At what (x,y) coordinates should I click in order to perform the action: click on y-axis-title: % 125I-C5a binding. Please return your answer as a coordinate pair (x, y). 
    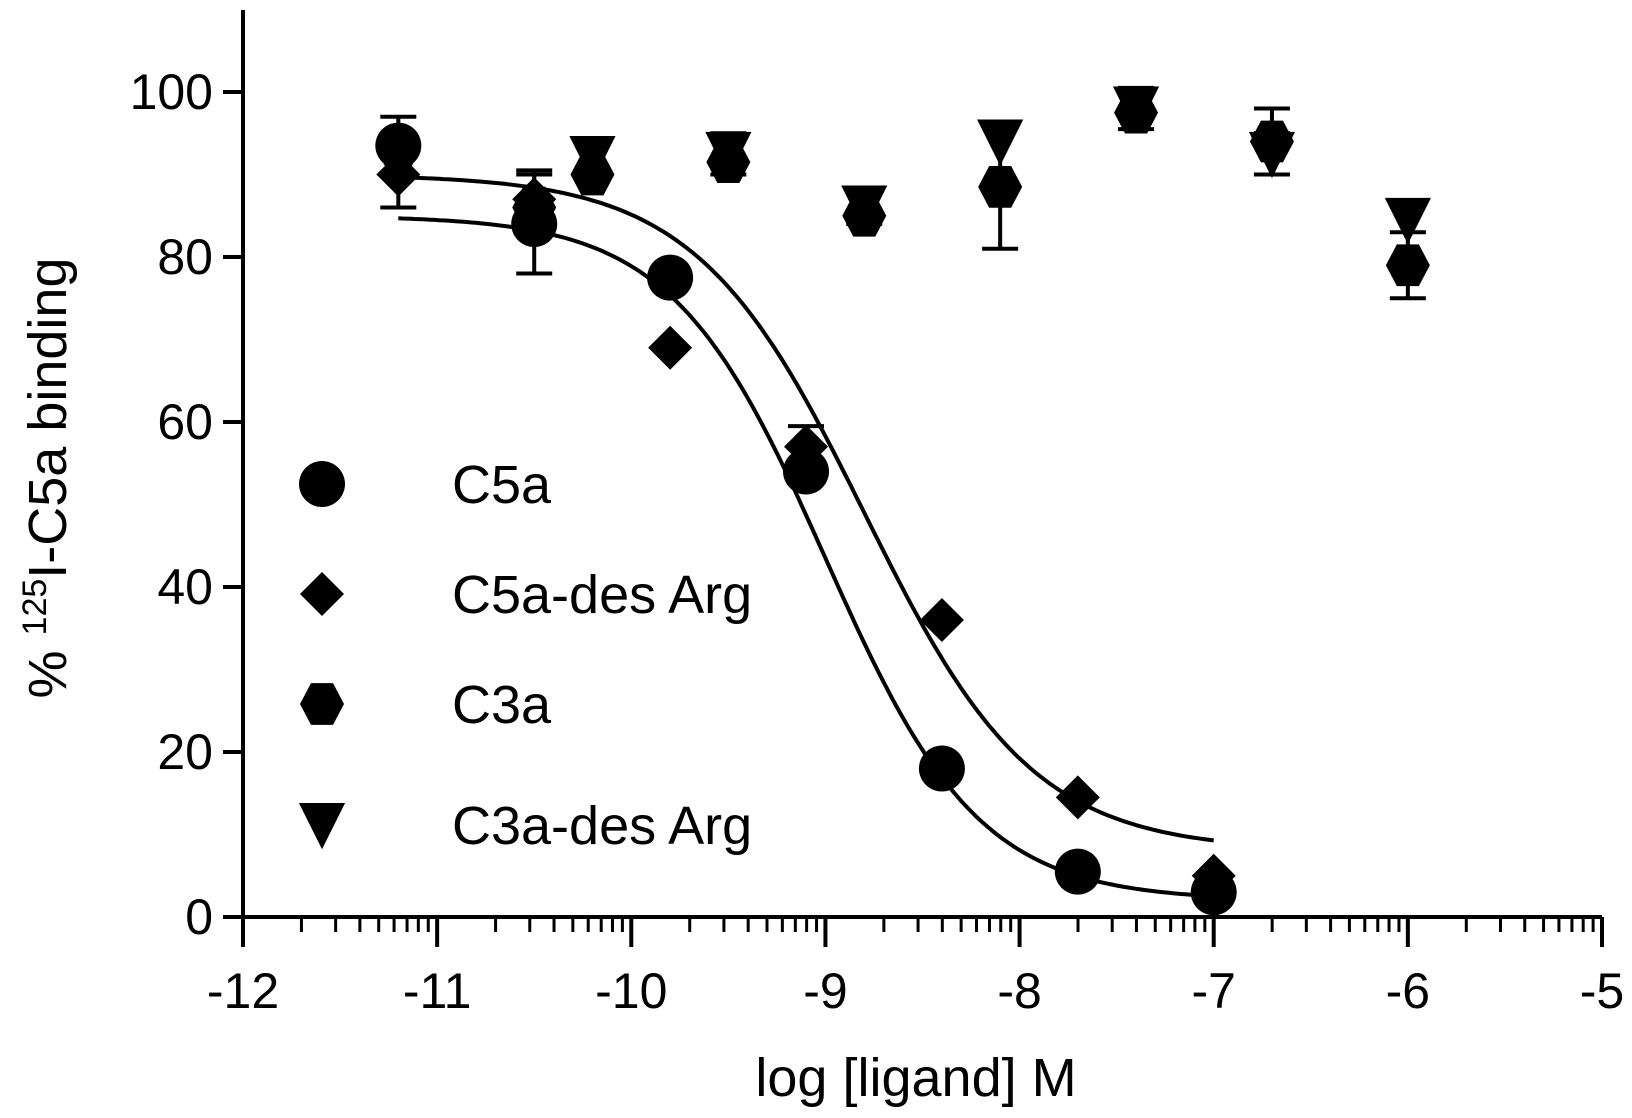
    Looking at the image, I should click on (47, 478).